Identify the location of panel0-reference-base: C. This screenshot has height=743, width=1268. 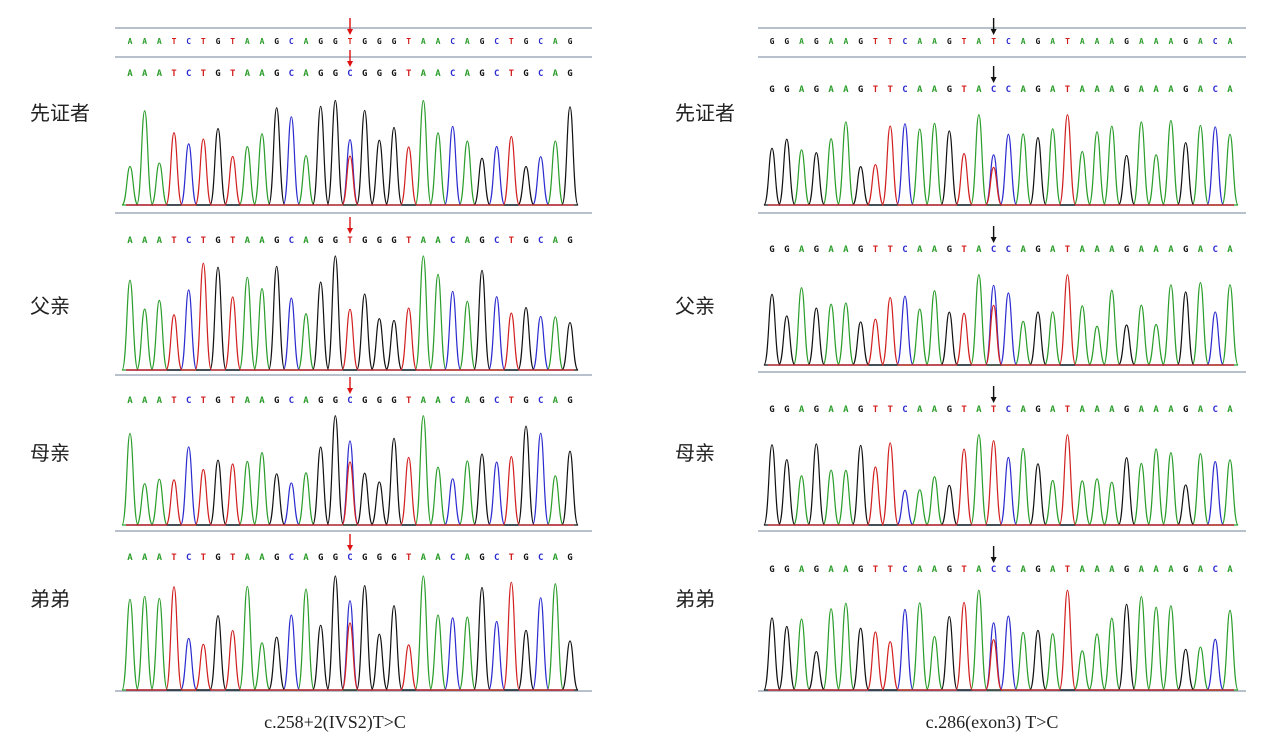
(496, 41).